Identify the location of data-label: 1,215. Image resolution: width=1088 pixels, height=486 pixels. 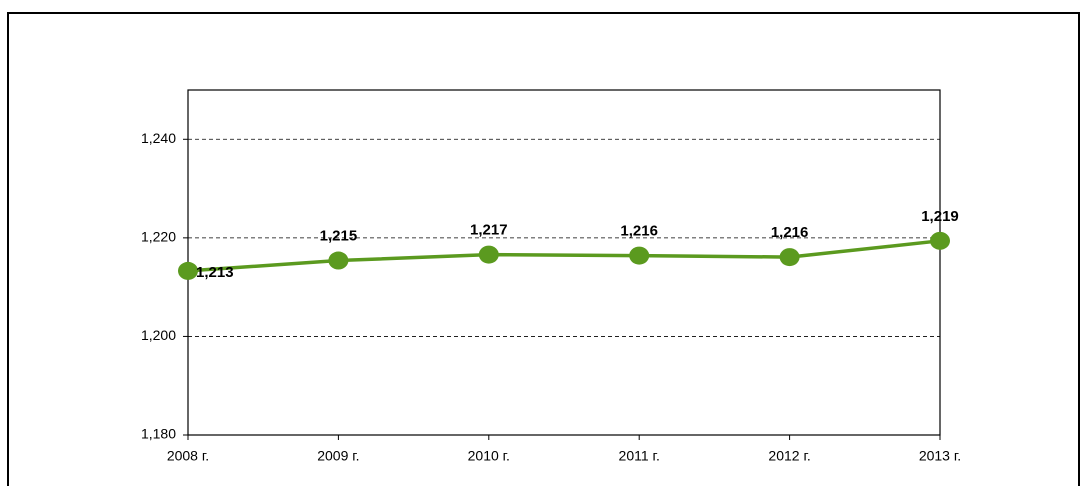
(339, 235).